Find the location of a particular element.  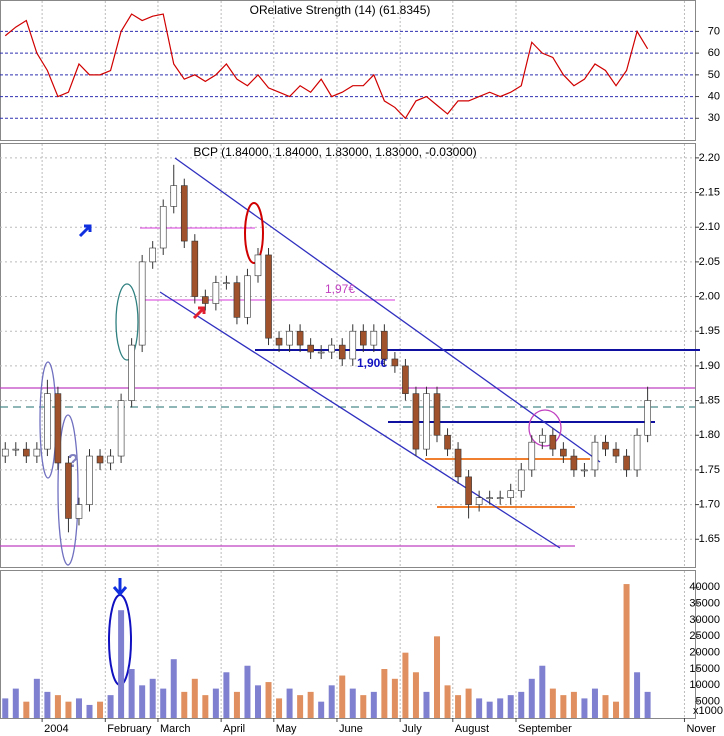

y-tick-label: 2.05 is located at coordinates (709, 262).